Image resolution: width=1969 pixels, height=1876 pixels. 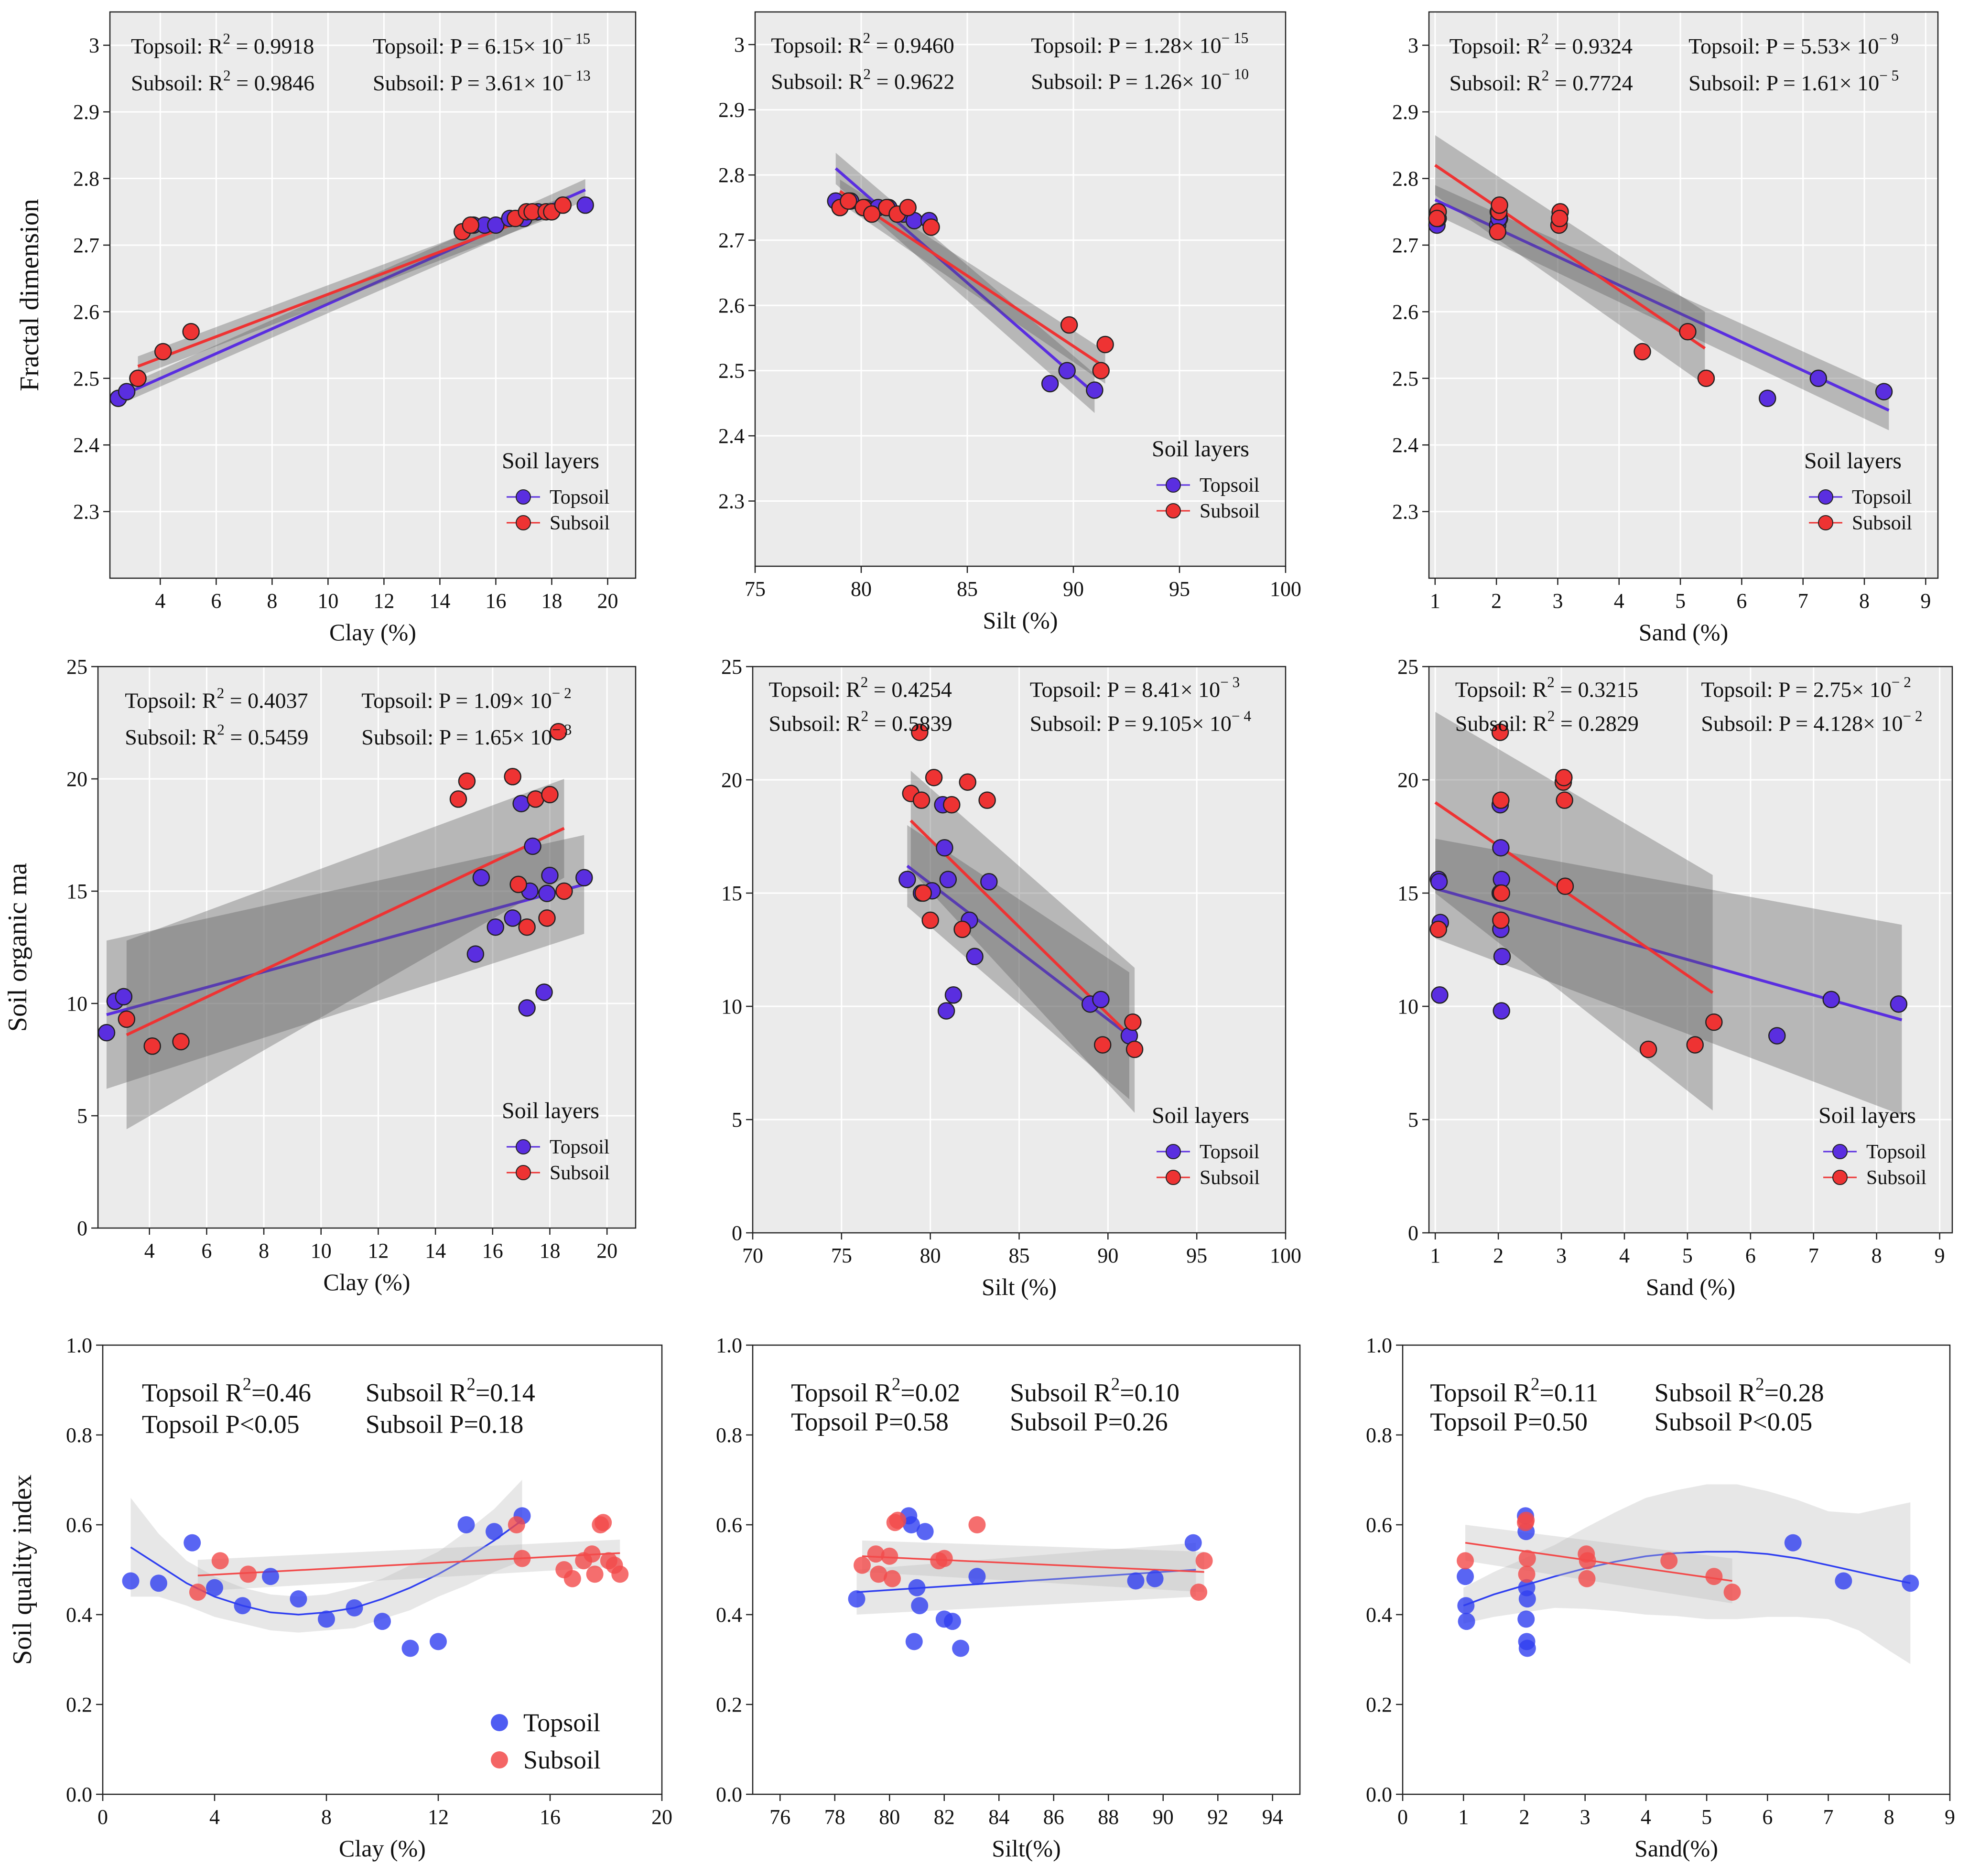 What do you see at coordinates (870, 1422) in the screenshot?
I see `stat-annotation: Topsoil P=0.58` at bounding box center [870, 1422].